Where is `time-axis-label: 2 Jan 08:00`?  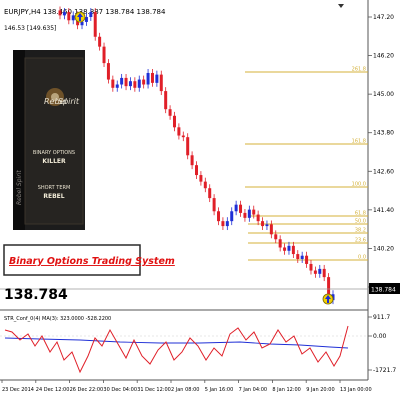
time-axis-label: 2 Jan 08:00 is located at coordinates (185, 390).